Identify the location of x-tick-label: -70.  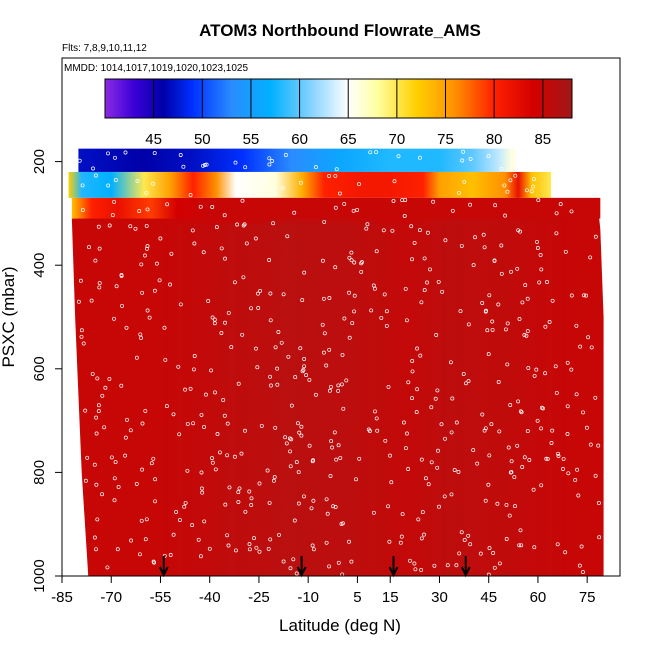
(111, 597).